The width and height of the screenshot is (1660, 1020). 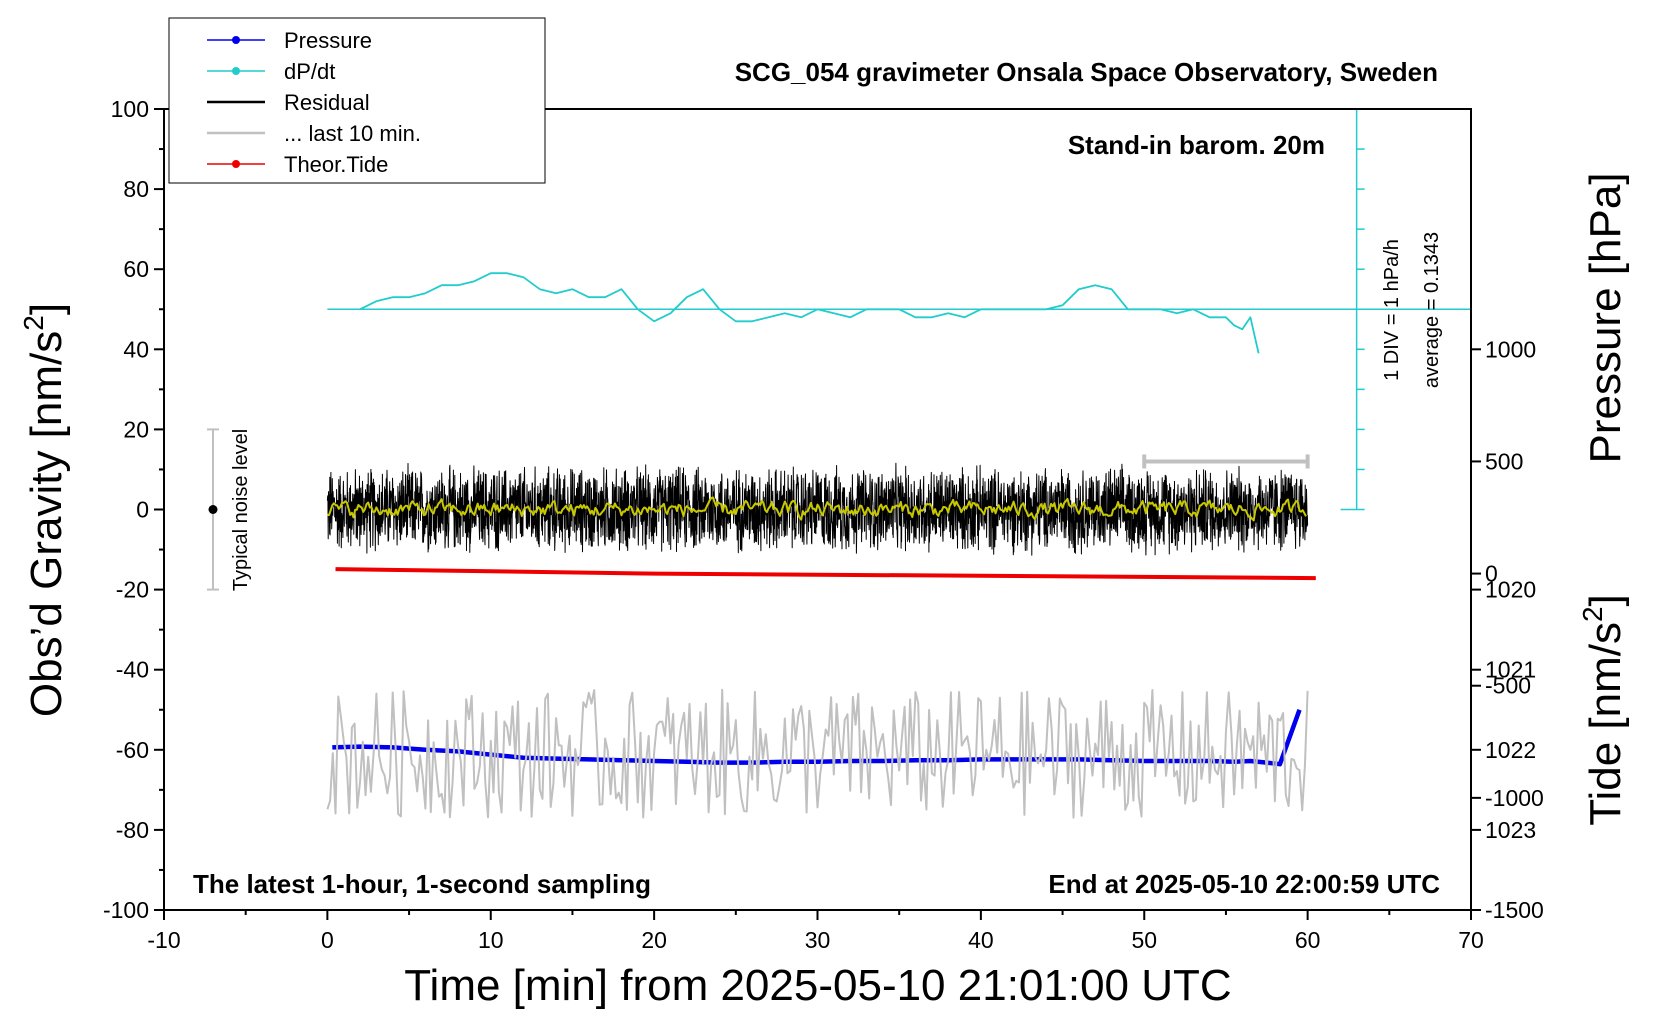 What do you see at coordinates (1392, 310) in the screenshot?
I see `dpdt-scale-label: 1 DIV = 1 hPa/h` at bounding box center [1392, 310].